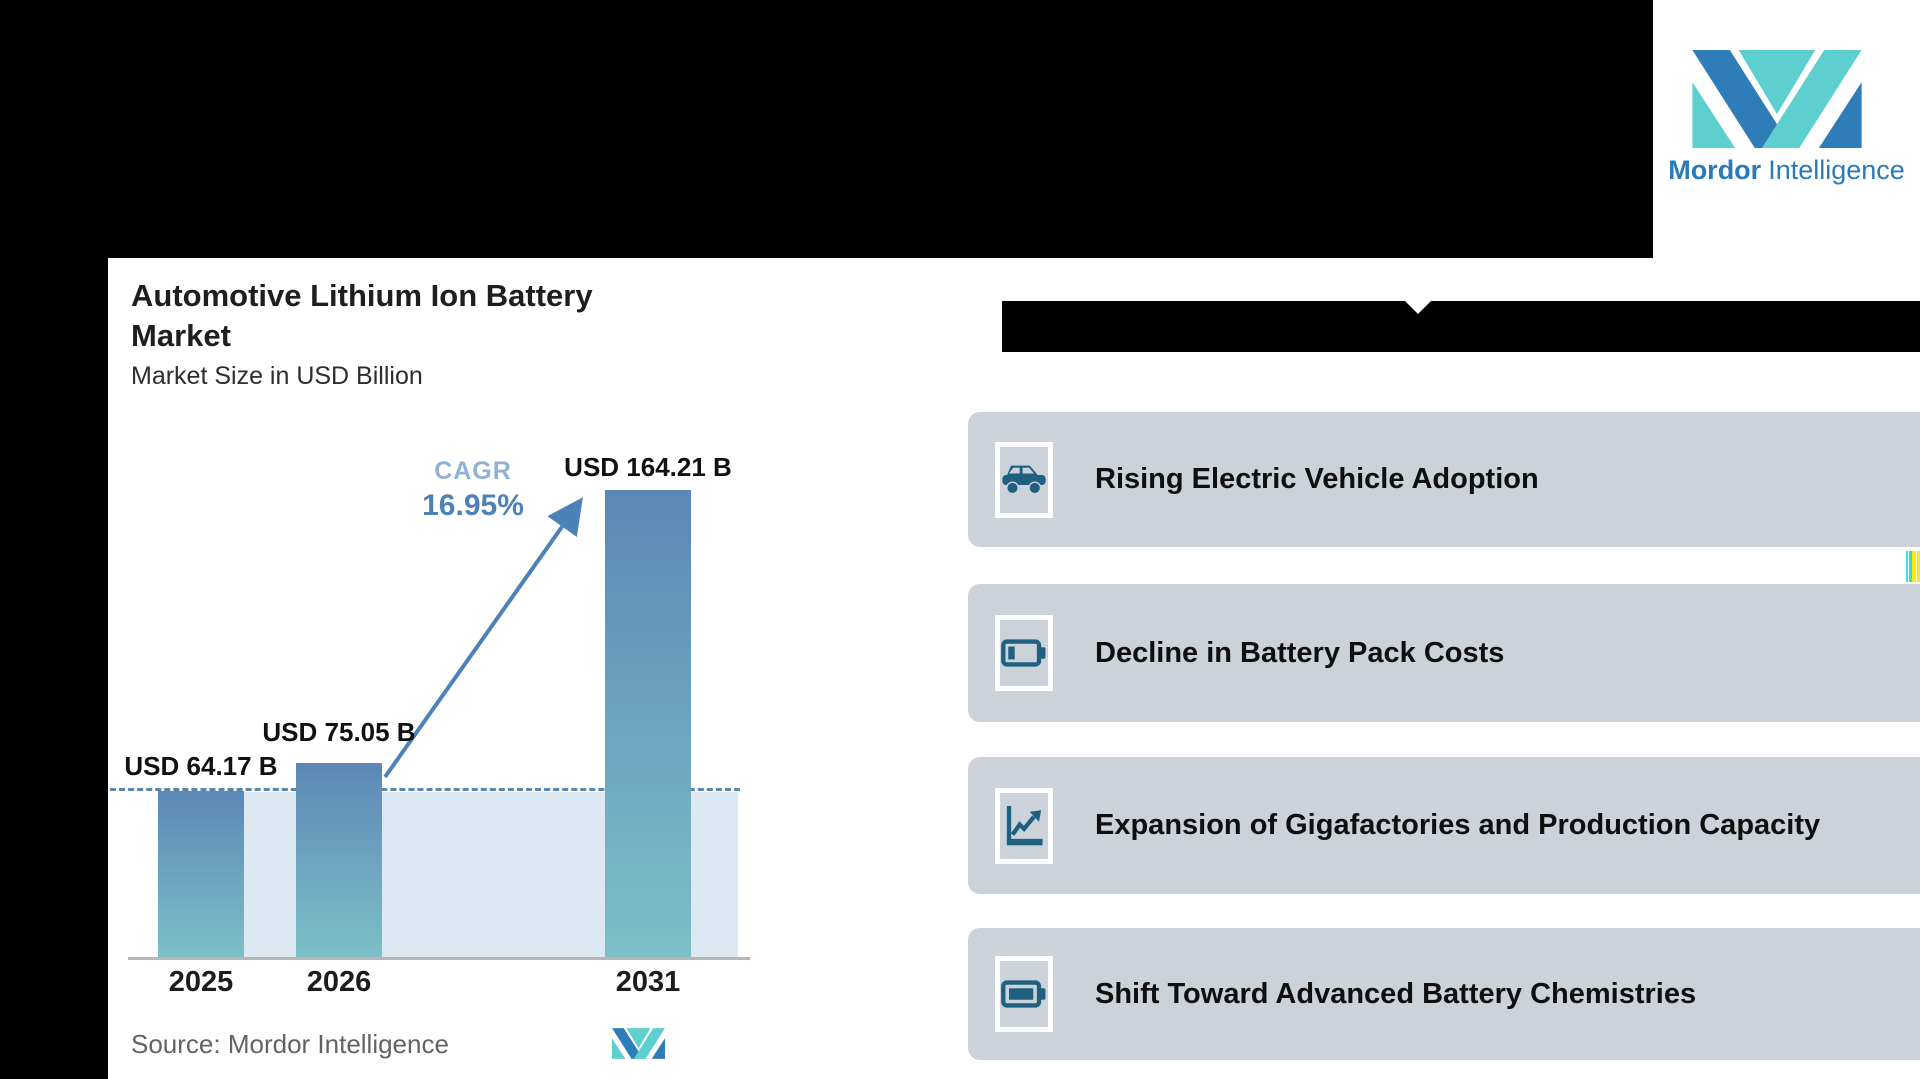  I want to click on bar-2031, so click(648, 723).